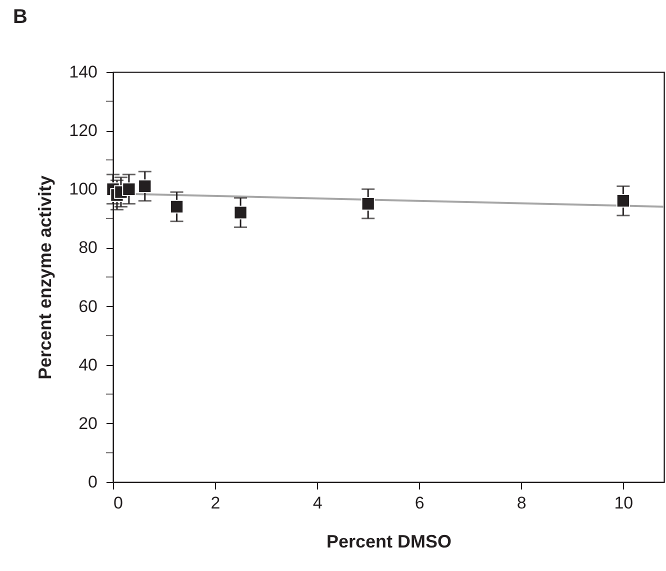  I want to click on y-tick-label: 40, so click(88, 364).